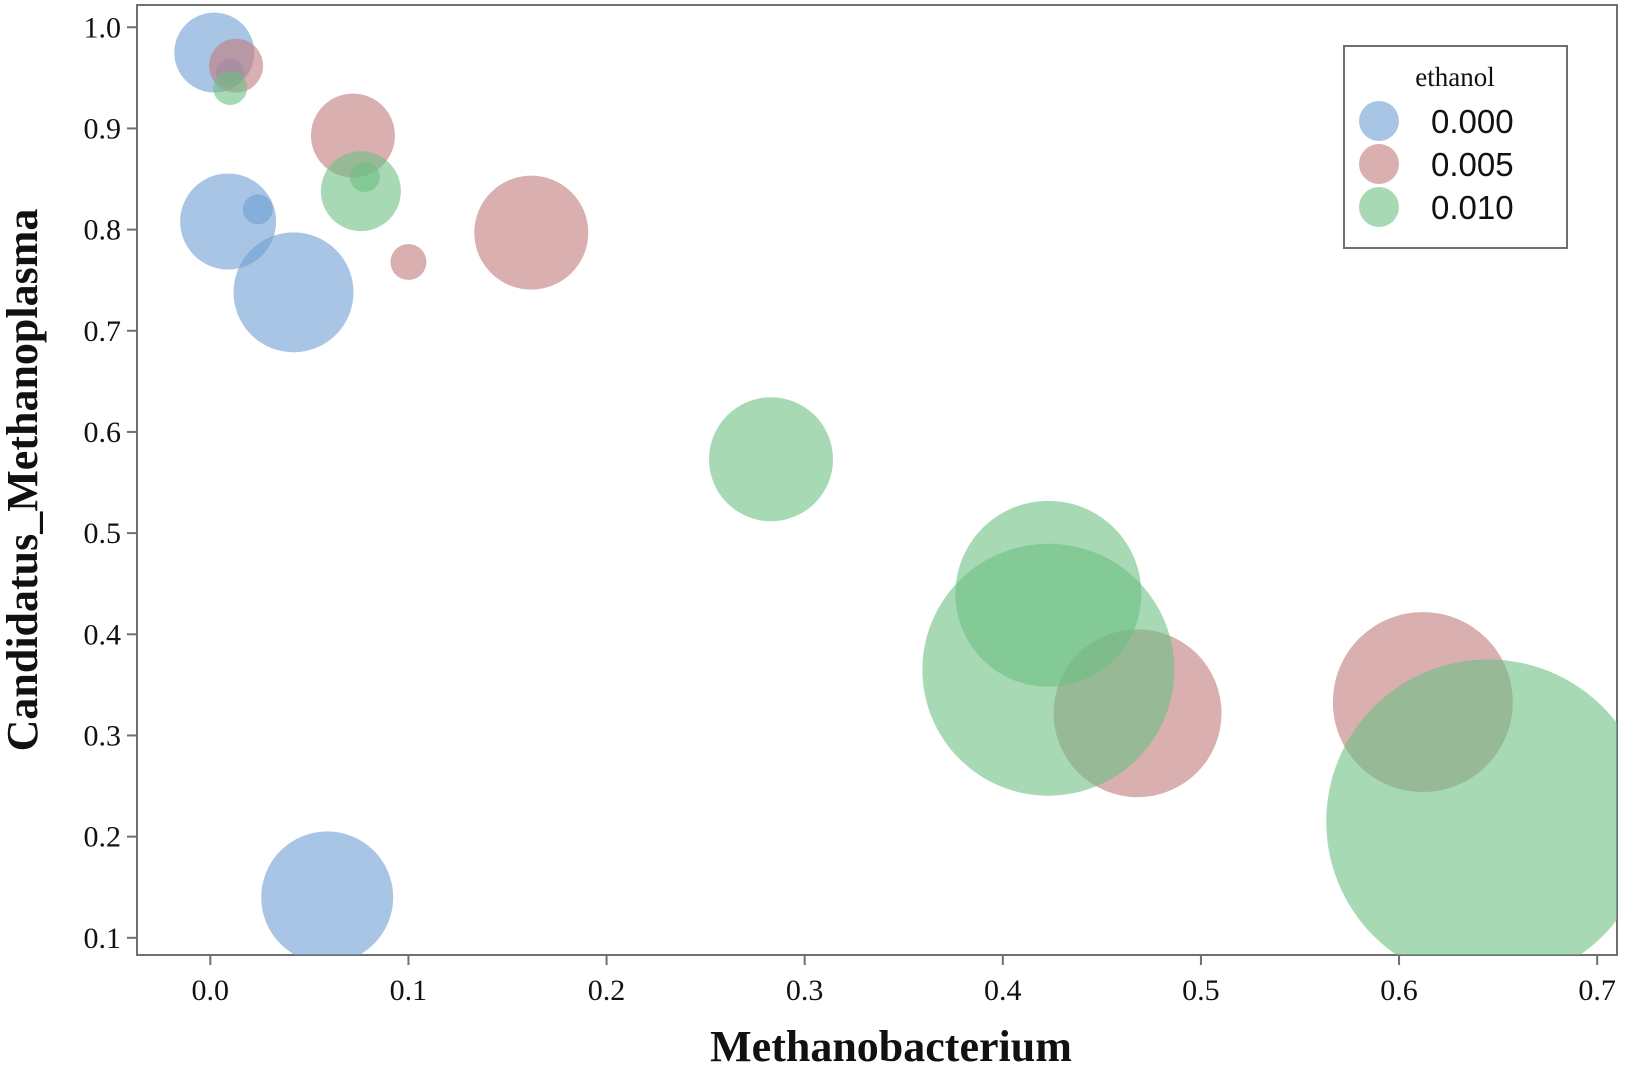 This screenshot has height=1067, width=1650. Describe the element at coordinates (327, 893) in the screenshot. I see `bubble-ethanol-0.000-4` at that location.